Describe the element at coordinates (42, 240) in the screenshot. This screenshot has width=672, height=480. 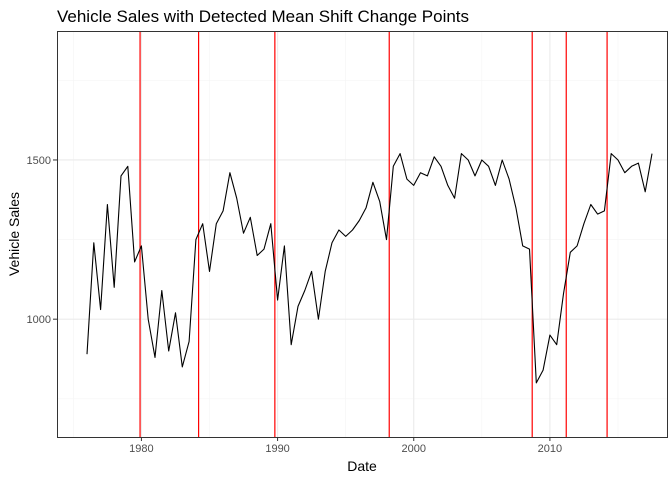
I see `y-axis: 1000 1500` at that location.